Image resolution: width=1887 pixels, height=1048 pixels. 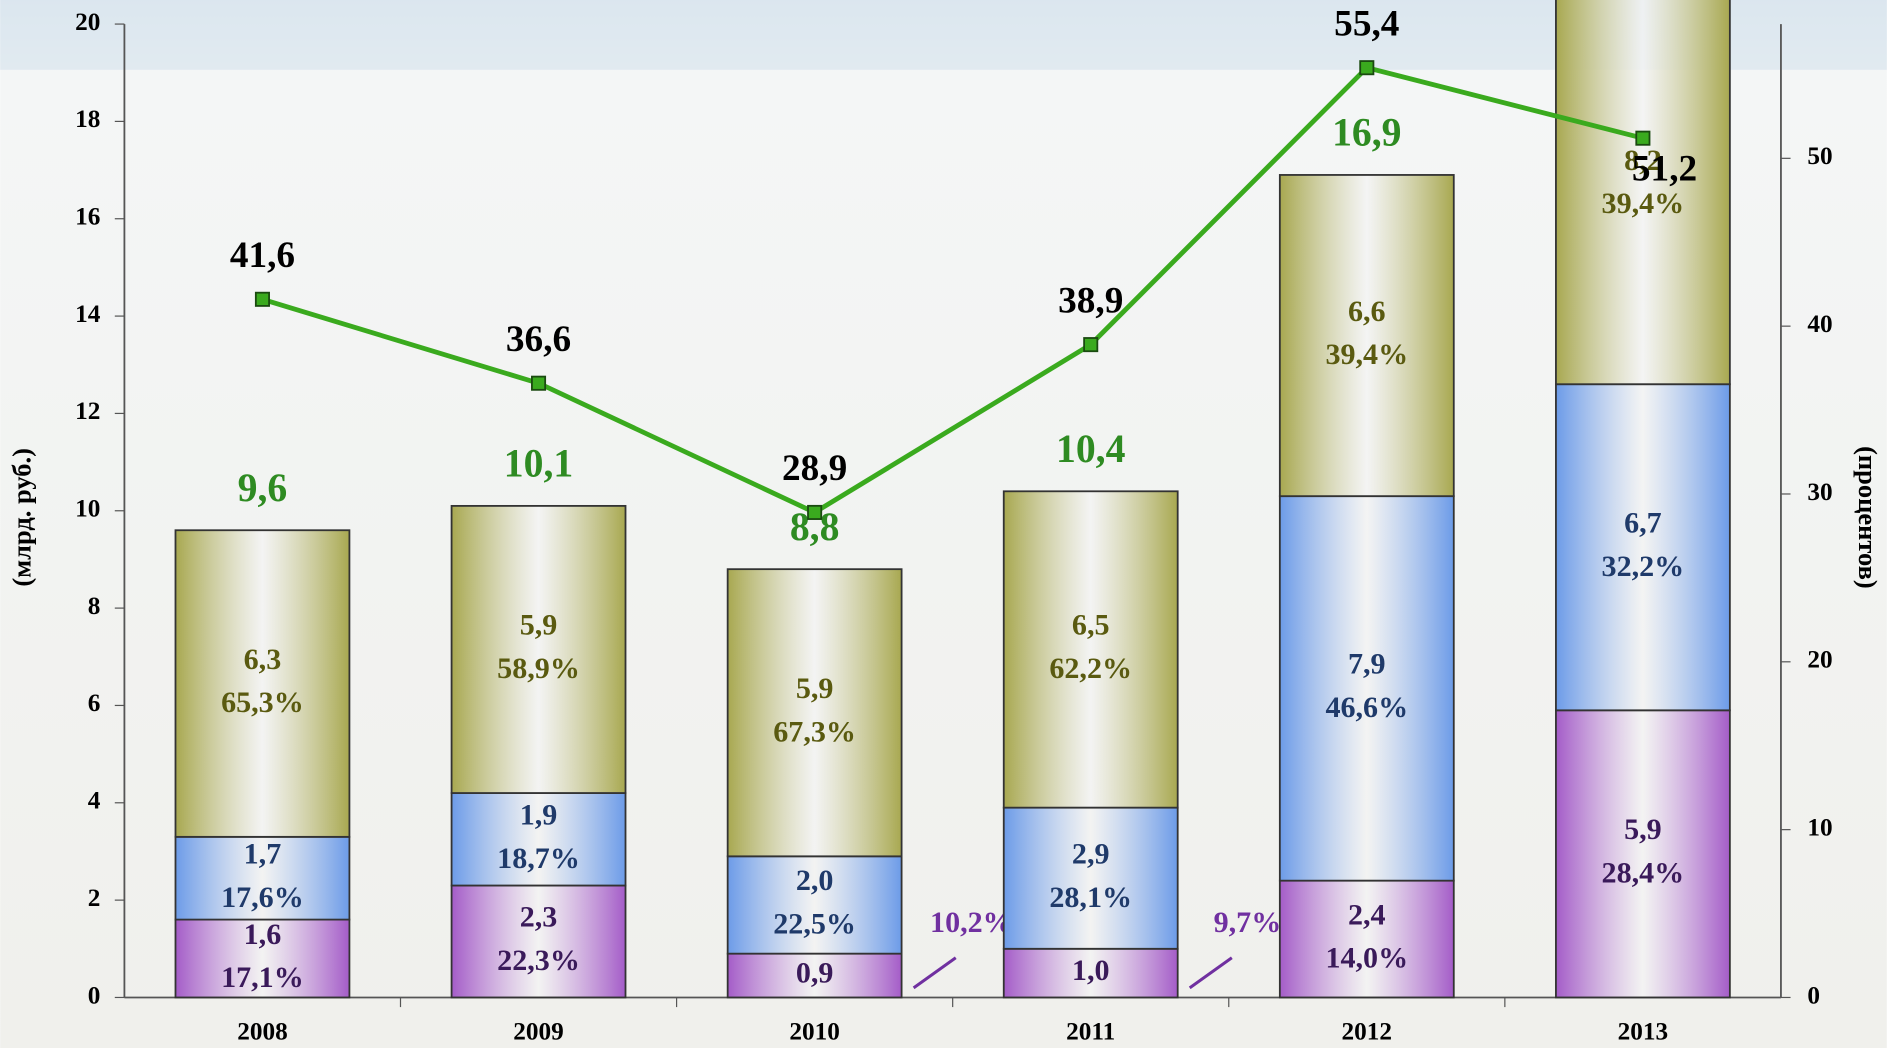 What do you see at coordinates (1090, 668) in the screenshot?
I see `share-label: 62,2%` at bounding box center [1090, 668].